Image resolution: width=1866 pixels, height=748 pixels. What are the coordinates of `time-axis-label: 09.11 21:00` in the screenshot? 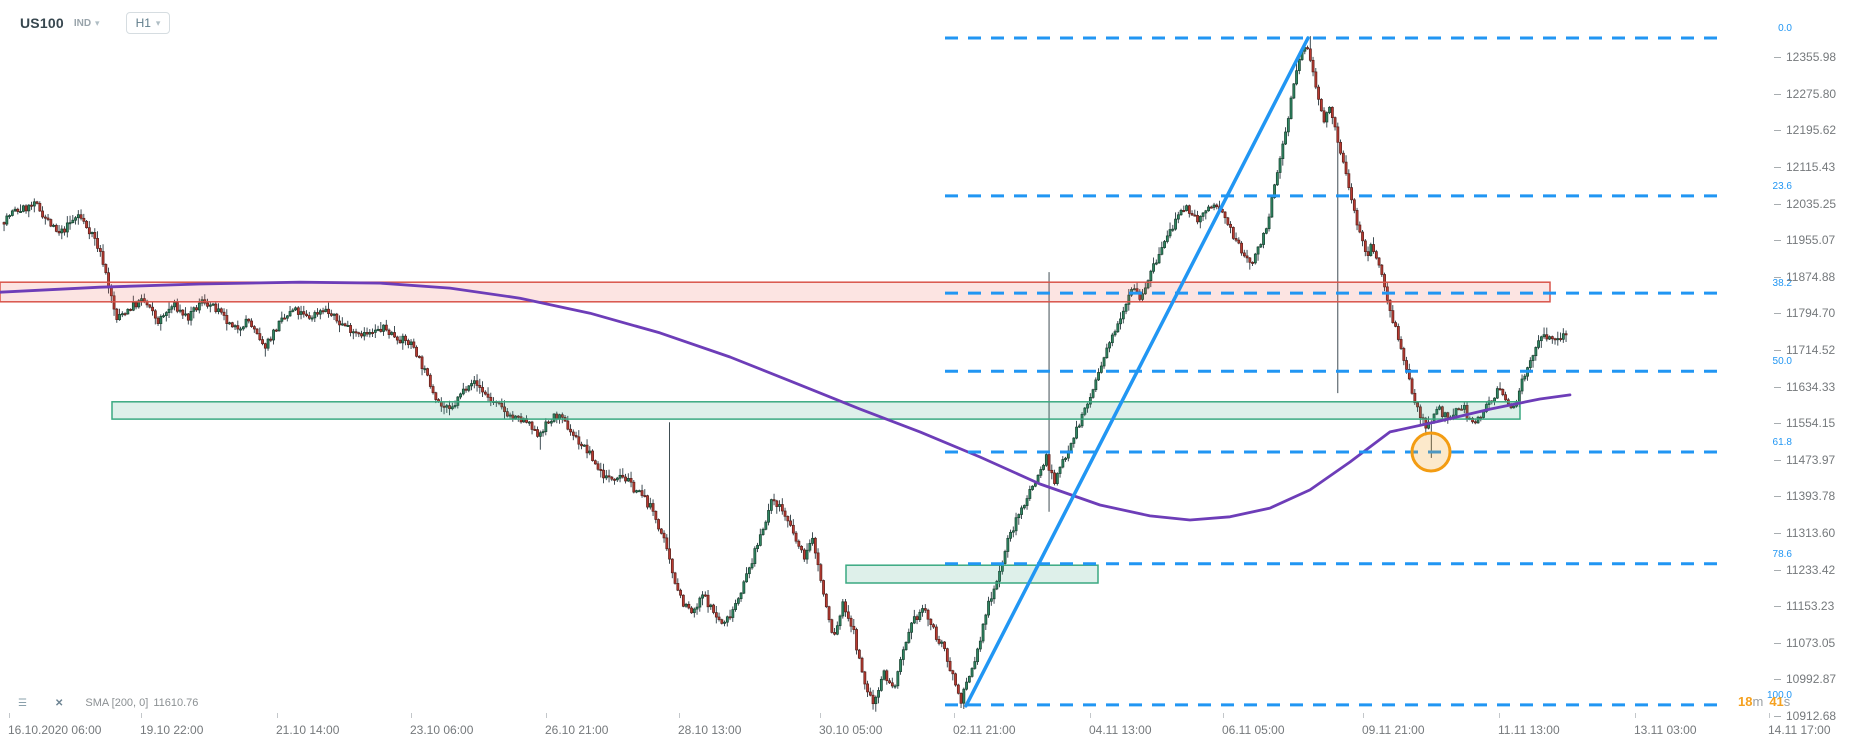 It's located at (1393, 730).